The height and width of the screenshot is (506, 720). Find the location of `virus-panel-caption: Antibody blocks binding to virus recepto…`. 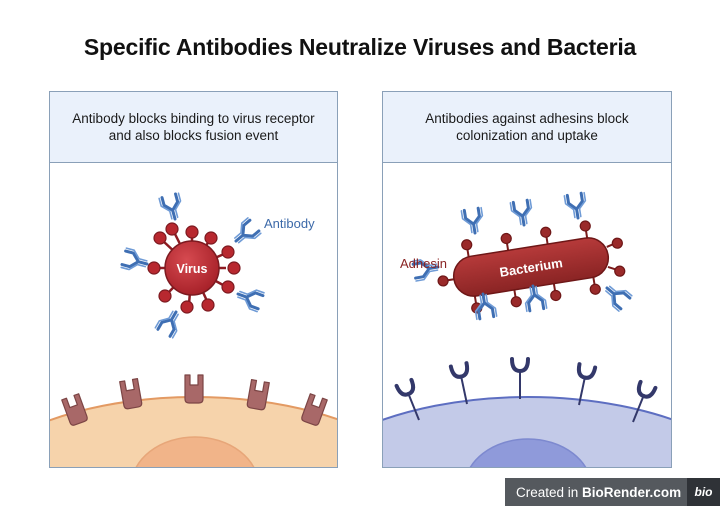

virus-panel-caption: Antibody blocks binding to virus recepto… is located at coordinates (193, 127).